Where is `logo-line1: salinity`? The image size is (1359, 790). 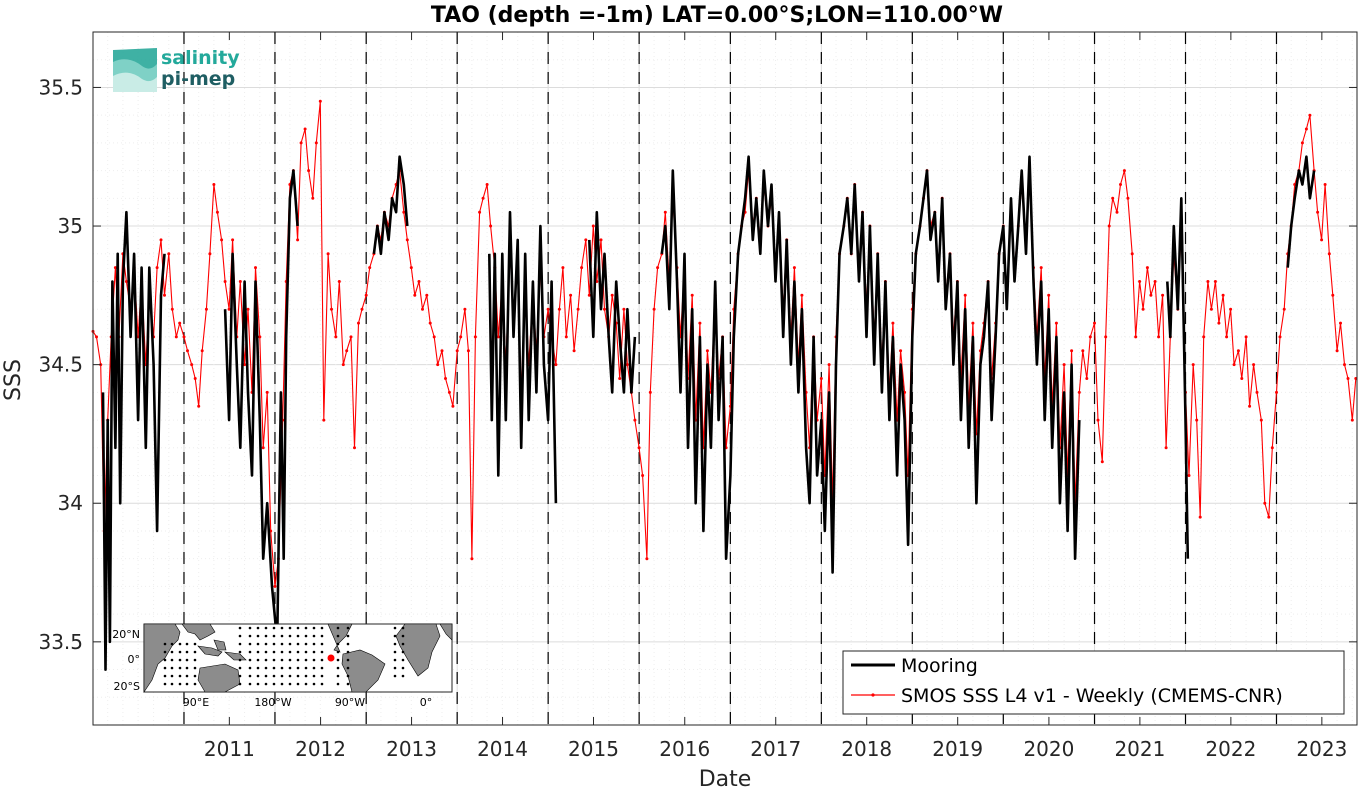
logo-line1: salinity is located at coordinates (200, 58).